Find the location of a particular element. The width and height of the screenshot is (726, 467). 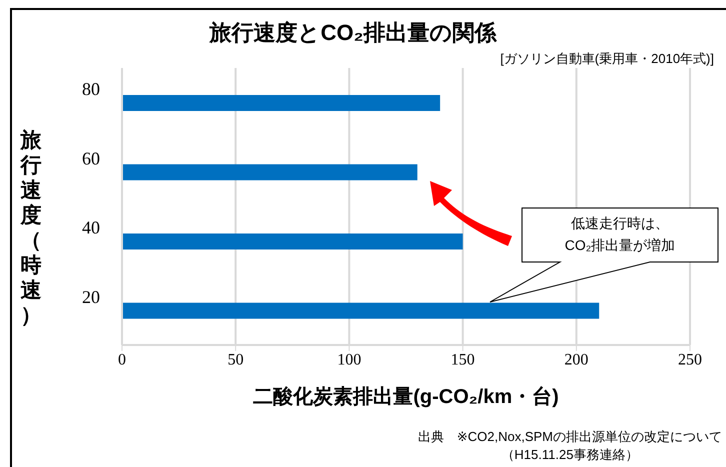

chart-subtitle: [ガソリン自動車(乗用車・2010年式)] is located at coordinates (607, 59).